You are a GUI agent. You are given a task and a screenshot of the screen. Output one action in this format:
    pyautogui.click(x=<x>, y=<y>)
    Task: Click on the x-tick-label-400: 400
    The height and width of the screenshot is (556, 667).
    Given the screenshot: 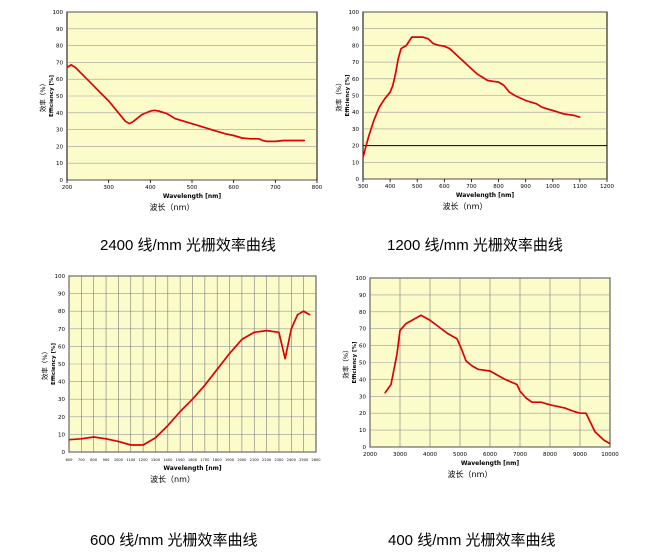 What is the action you would take?
    pyautogui.click(x=150, y=188)
    